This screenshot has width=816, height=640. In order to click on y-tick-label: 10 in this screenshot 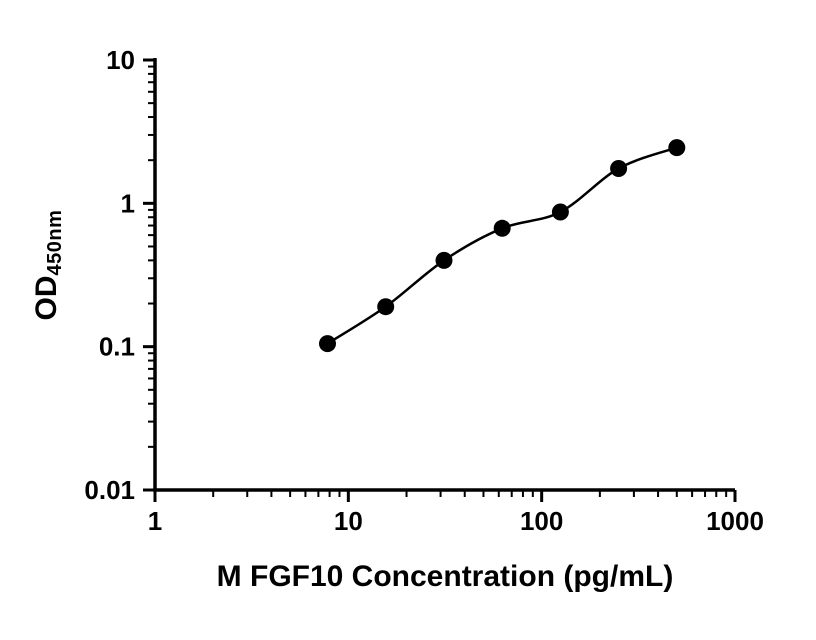, I will do `click(120, 60)`.